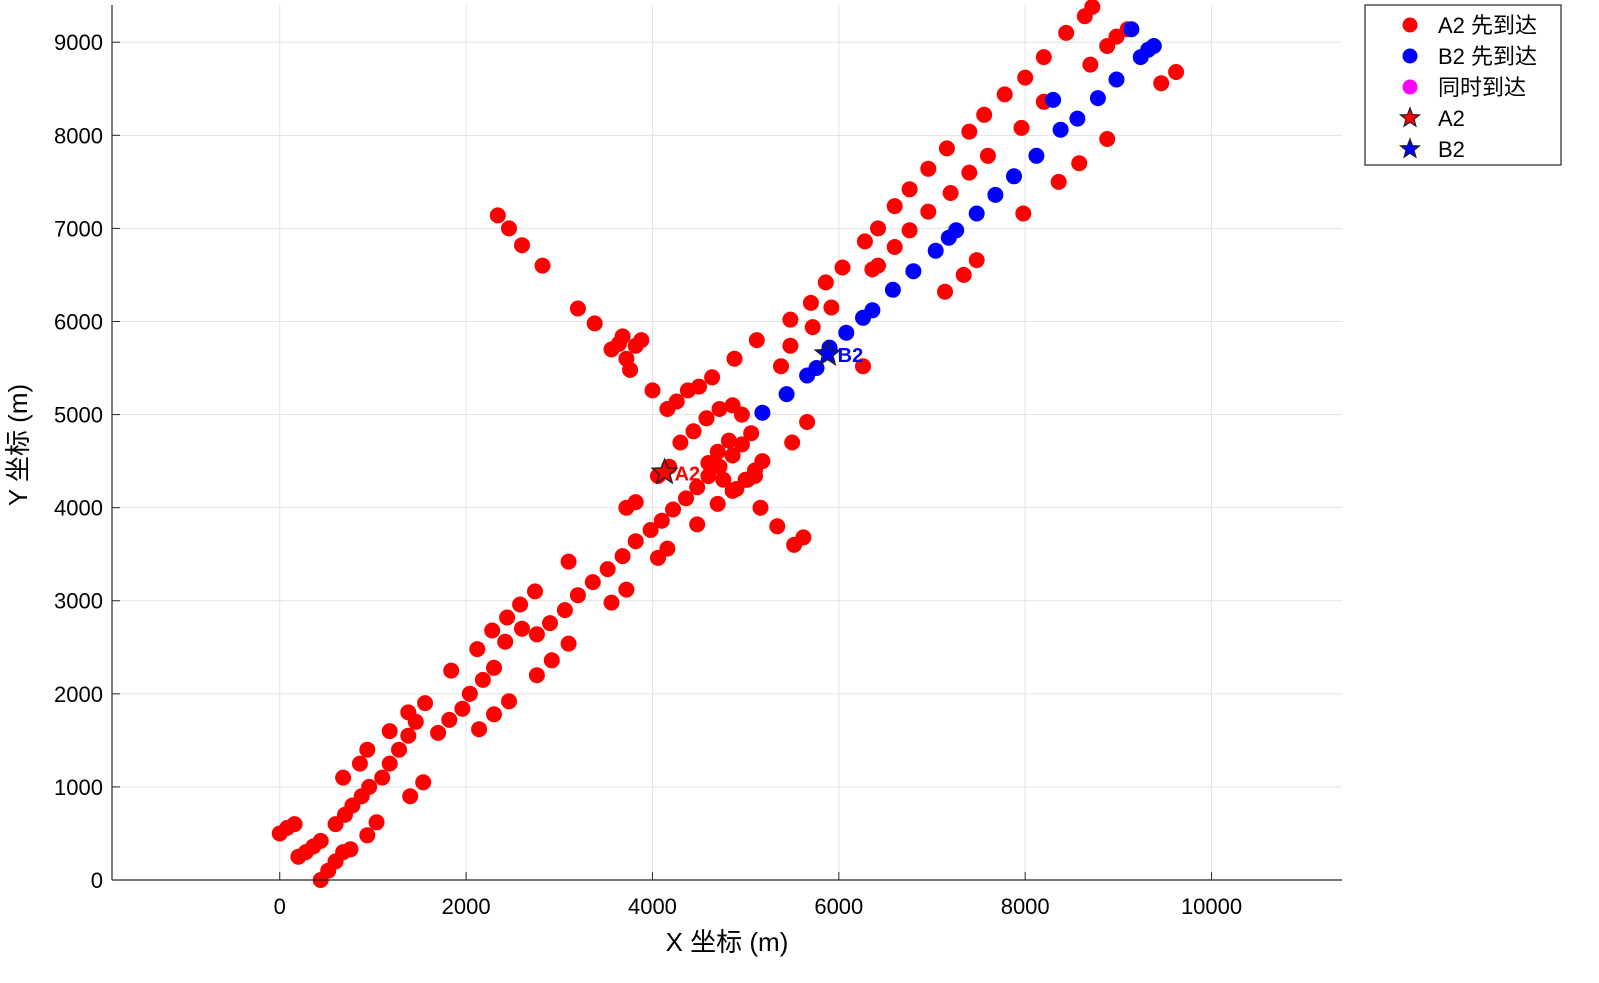  What do you see at coordinates (78, 321) in the screenshot?
I see `y-tick-label: 6000` at bounding box center [78, 321].